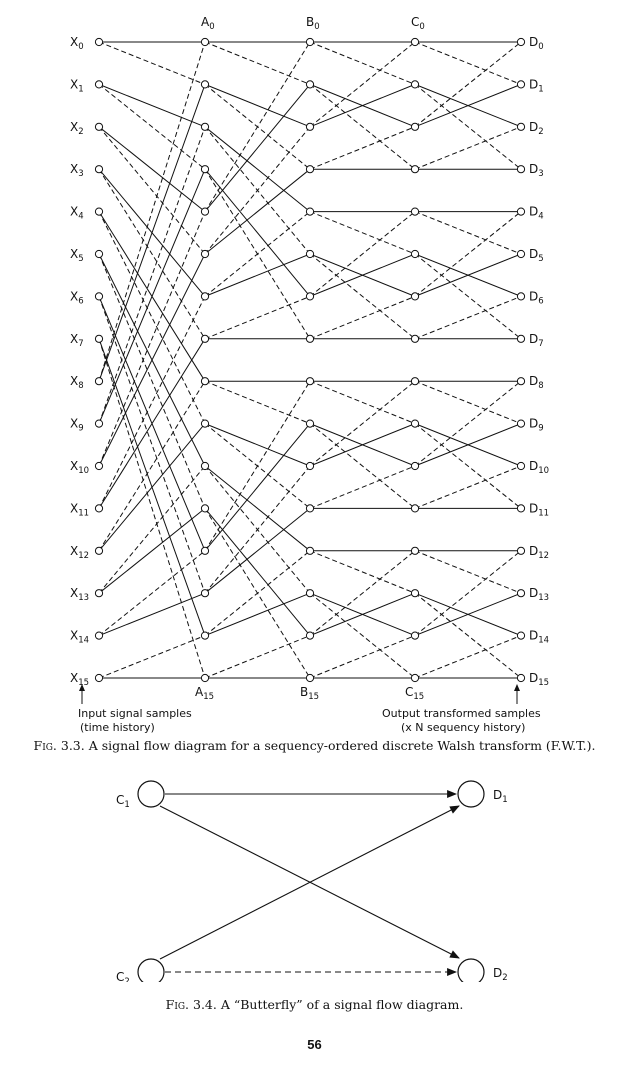 The height and width of the screenshot is (1070, 629). I want to click on input-label-x13: X13, so click(79, 594).